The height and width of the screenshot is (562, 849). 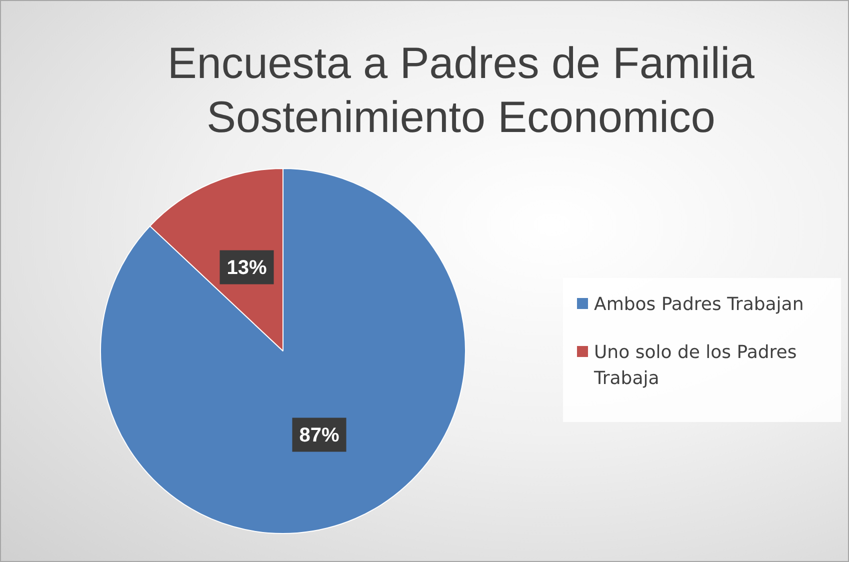 What do you see at coordinates (246, 267) in the screenshot?
I see `data-label: 13%` at bounding box center [246, 267].